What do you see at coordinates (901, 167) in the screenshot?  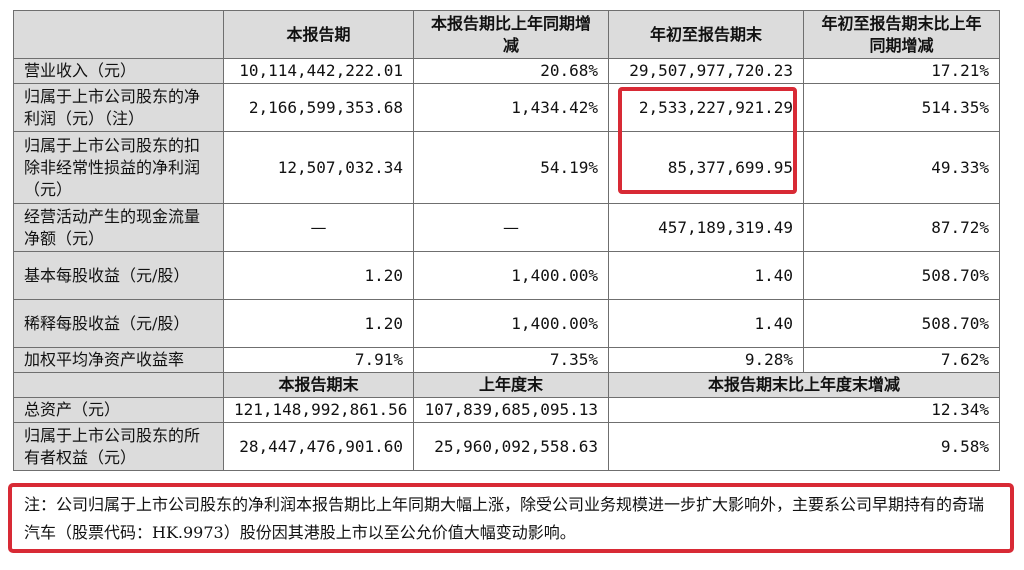 I see `cell-ytd-change: 49.33%` at bounding box center [901, 167].